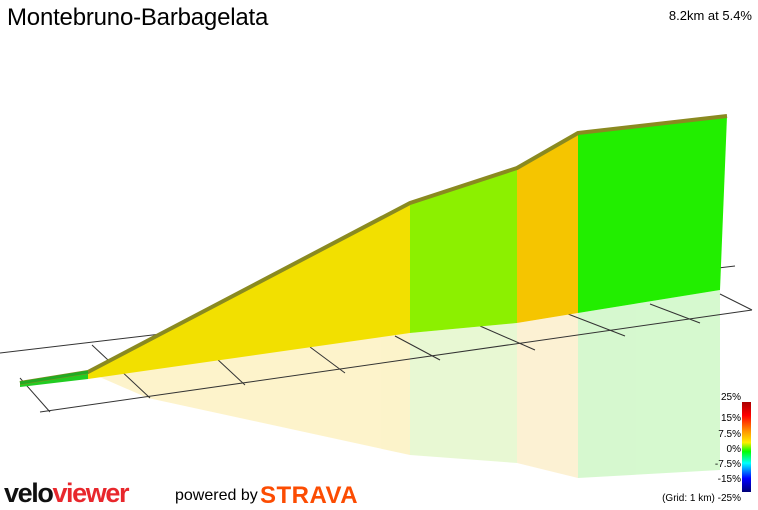 The height and width of the screenshot is (510, 758). I want to click on page-title: Montebruno-Barbagelata, so click(138, 17).